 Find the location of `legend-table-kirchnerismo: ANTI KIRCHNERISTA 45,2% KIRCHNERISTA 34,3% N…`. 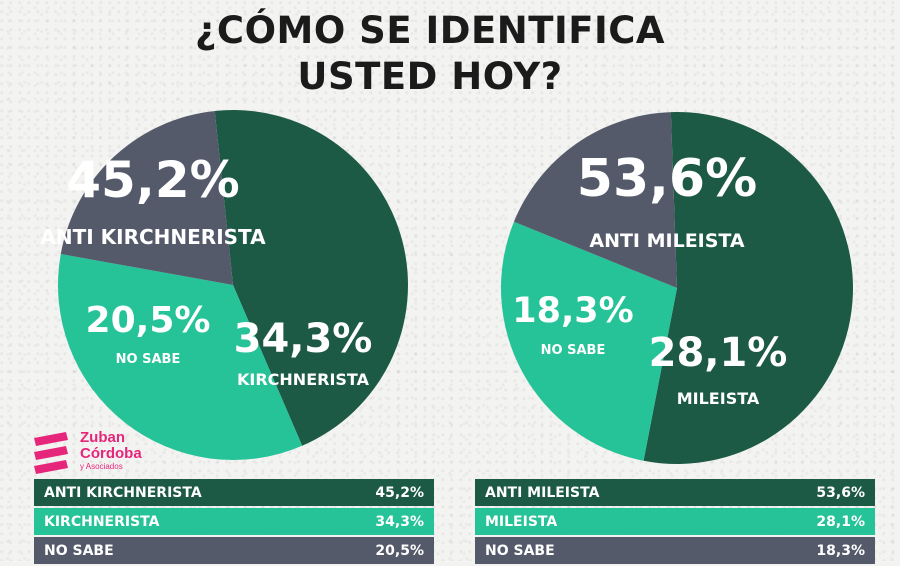

legend-table-kirchnerismo: ANTI KIRCHNERISTA 45,2% KIRCHNERISTA 34,3% N… is located at coordinates (234, 522).